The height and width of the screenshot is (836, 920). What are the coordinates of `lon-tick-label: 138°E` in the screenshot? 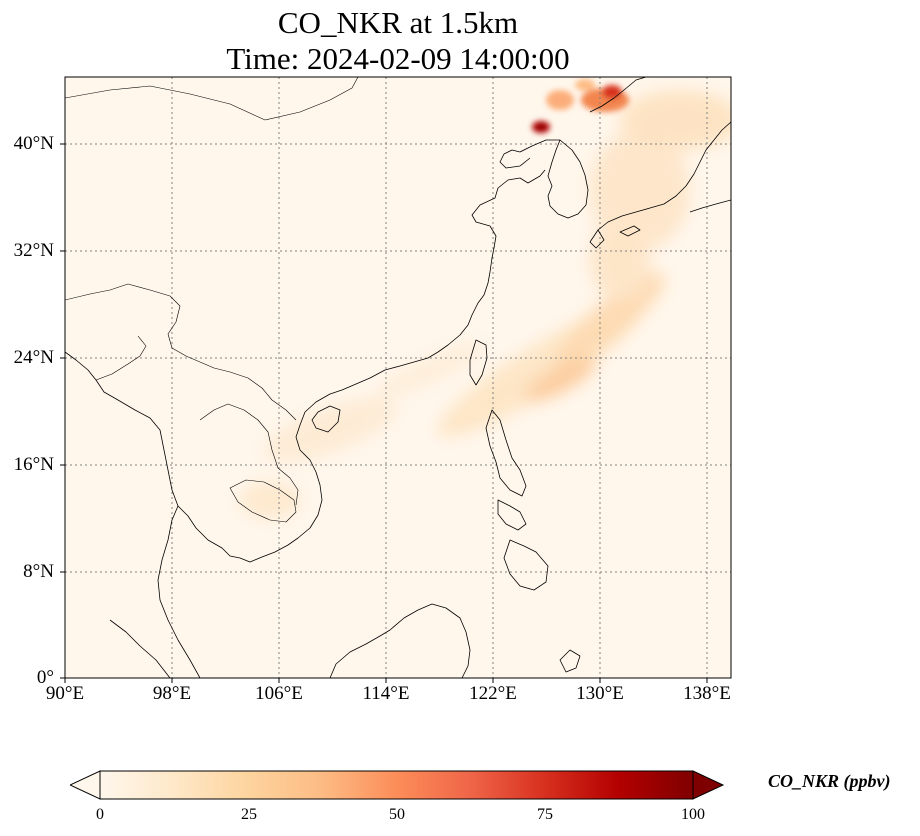 It's located at (707, 693).